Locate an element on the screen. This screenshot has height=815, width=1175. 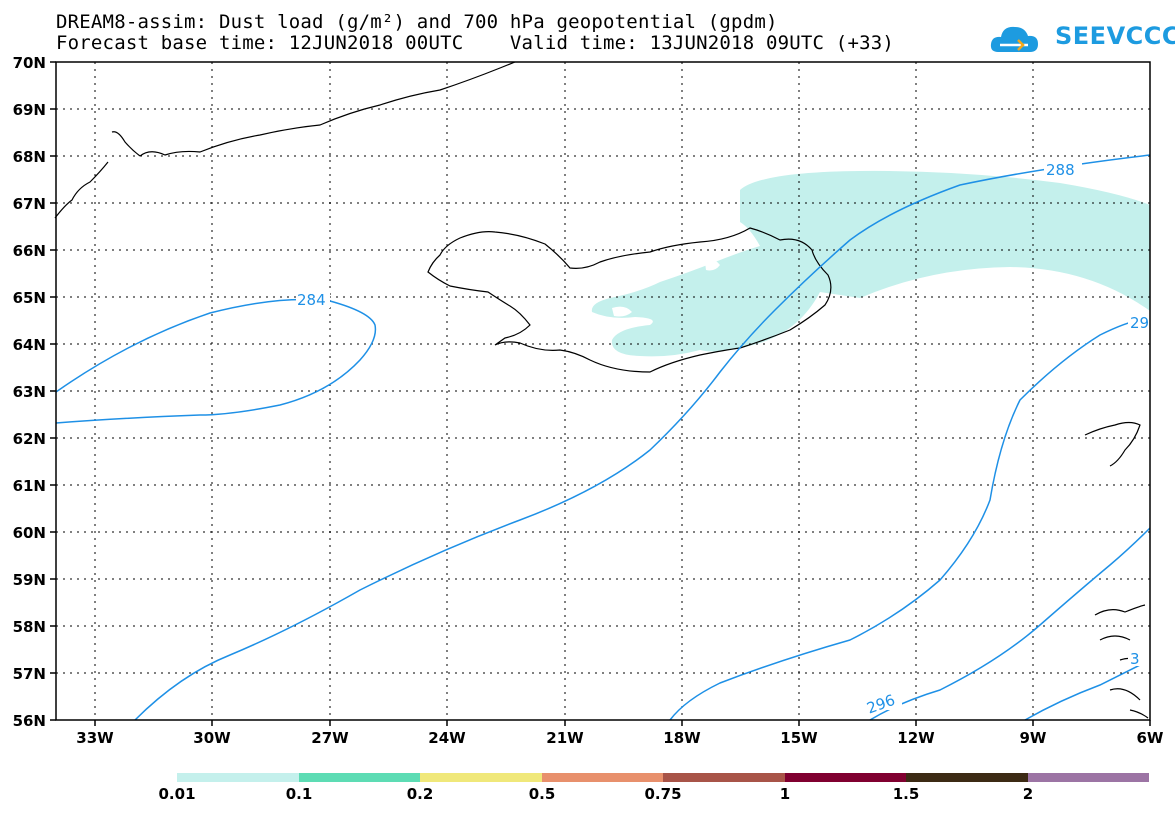
lat-label: 66N is located at coordinates (29, 251).